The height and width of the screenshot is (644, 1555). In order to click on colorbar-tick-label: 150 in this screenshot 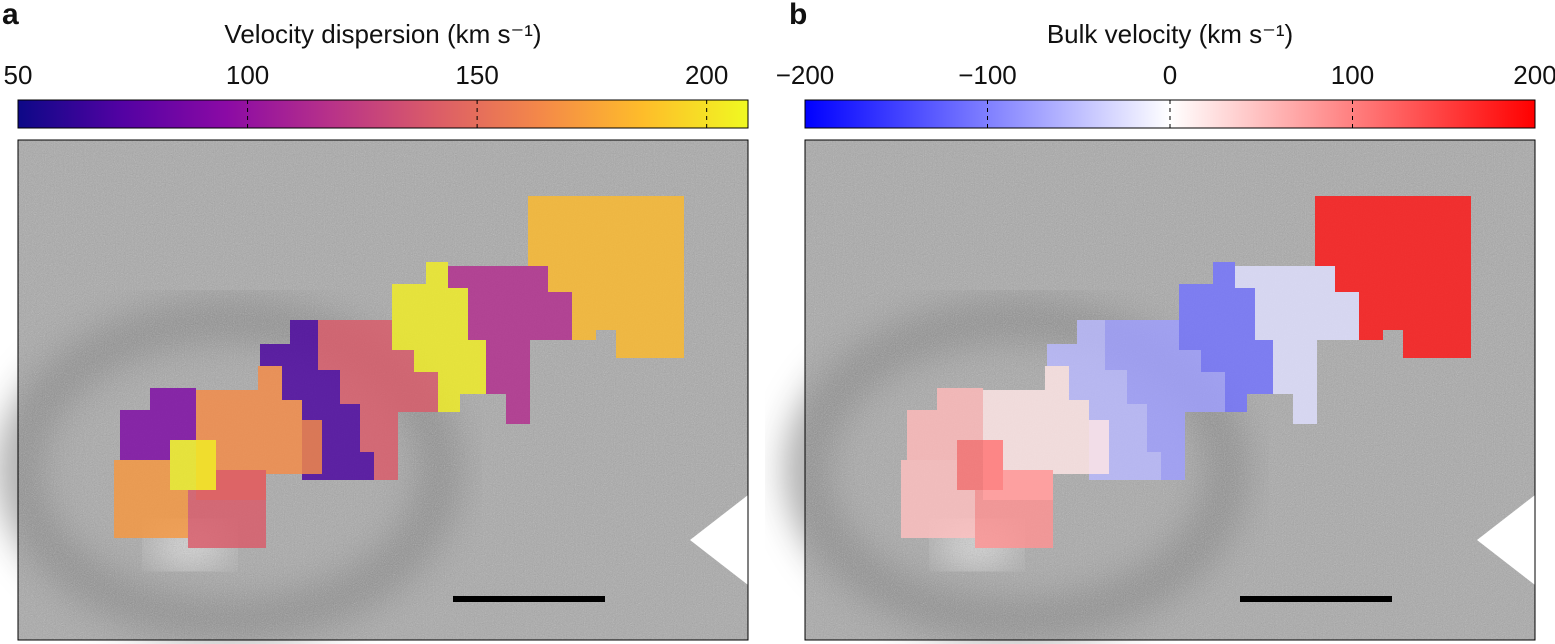, I will do `click(476, 75)`.